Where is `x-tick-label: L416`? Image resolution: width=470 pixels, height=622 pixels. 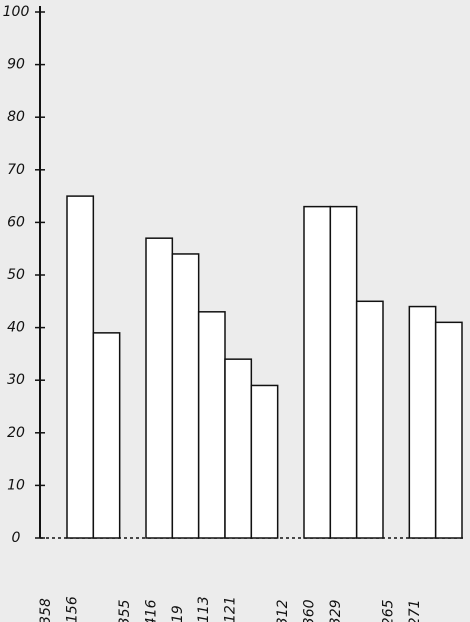 x-tick-label: L416 is located at coordinates (152, 610).